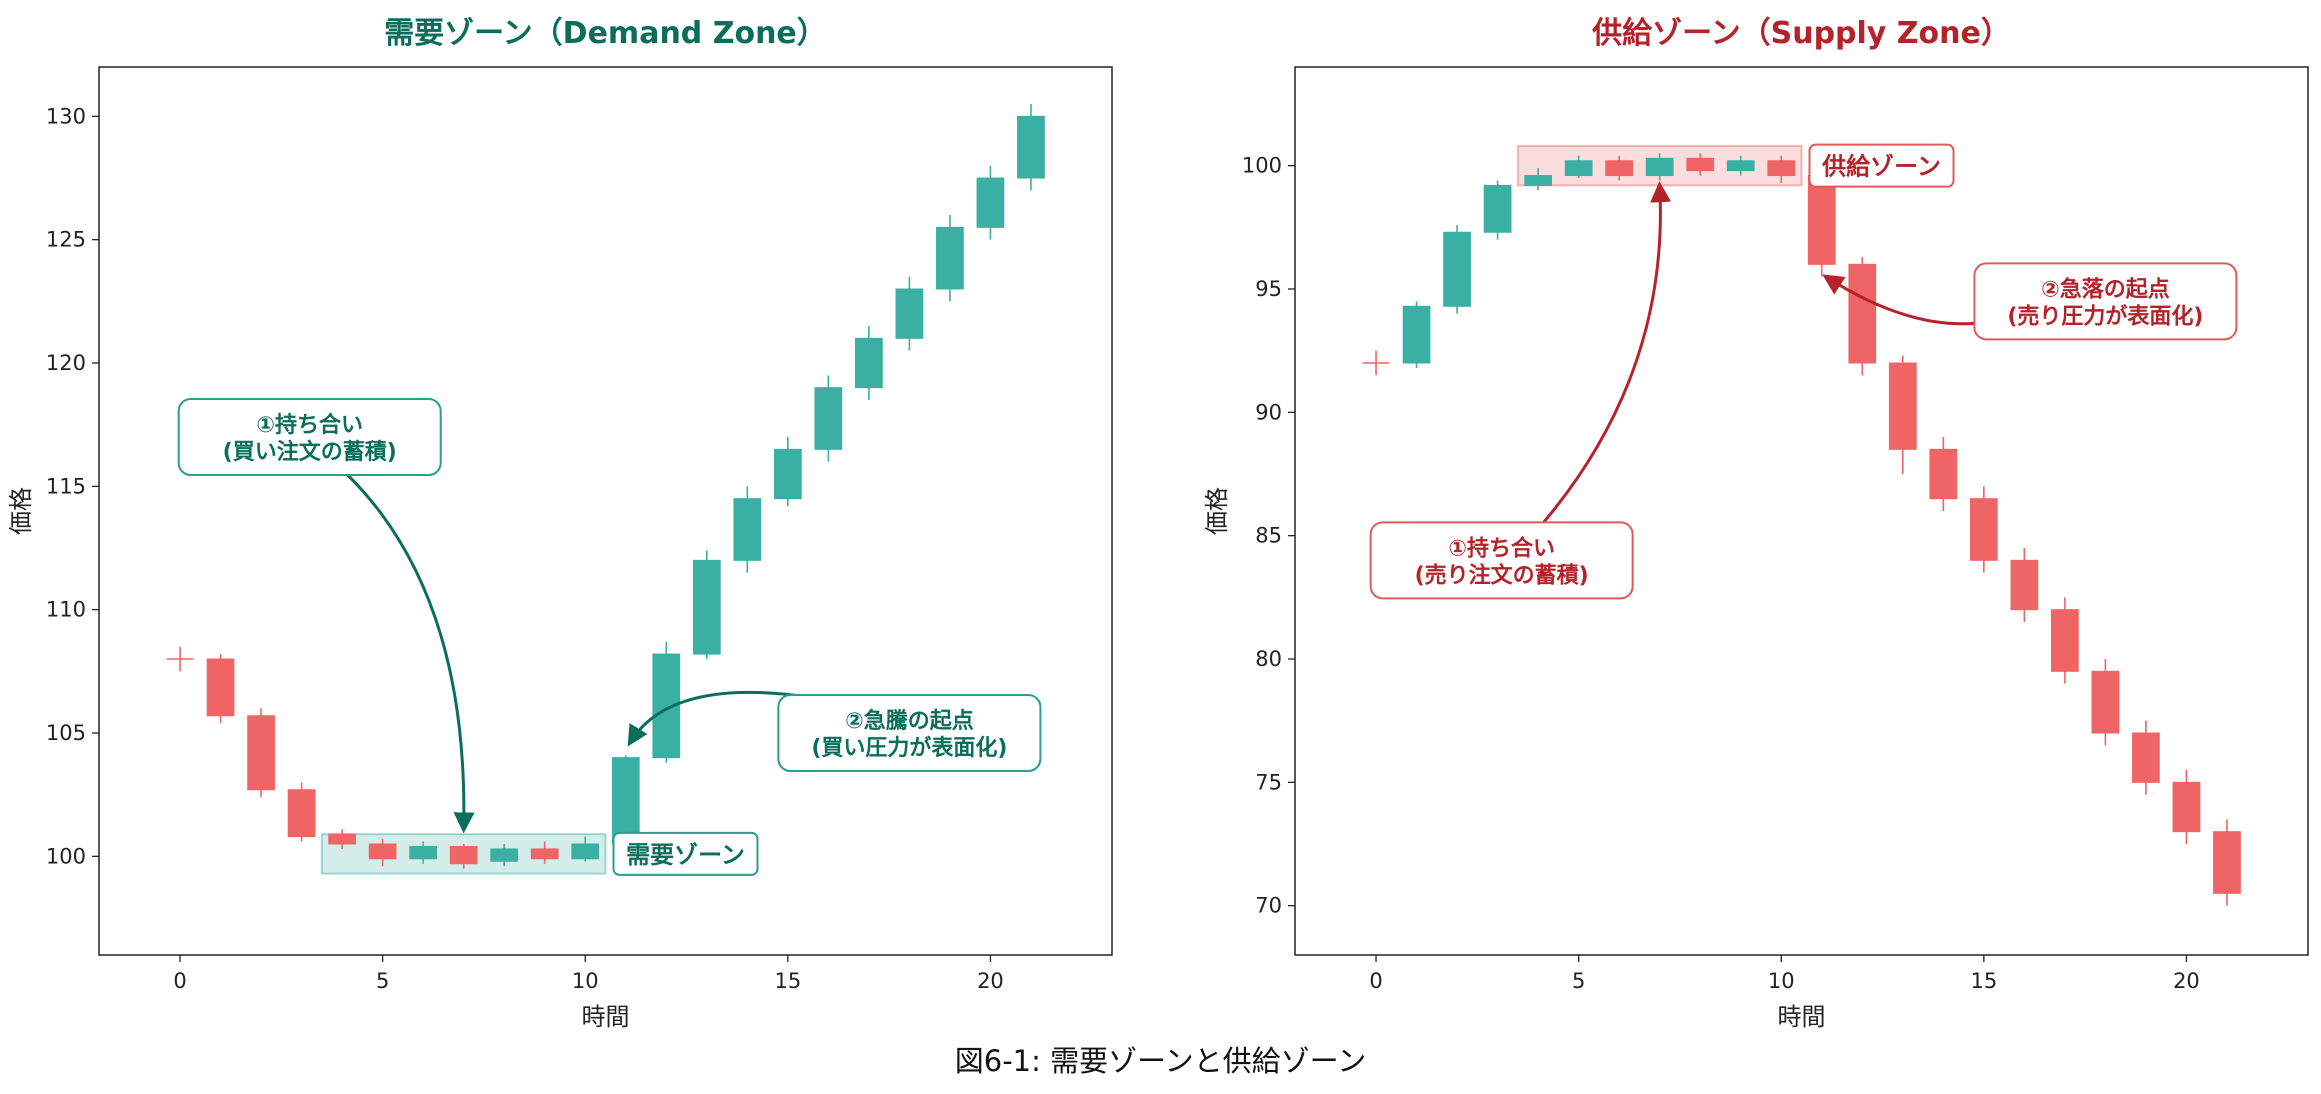 This screenshot has height=1094, width=2321. Describe the element at coordinates (909, 748) in the screenshot. I see `annotation-text: (買い圧力が表面化)` at that location.